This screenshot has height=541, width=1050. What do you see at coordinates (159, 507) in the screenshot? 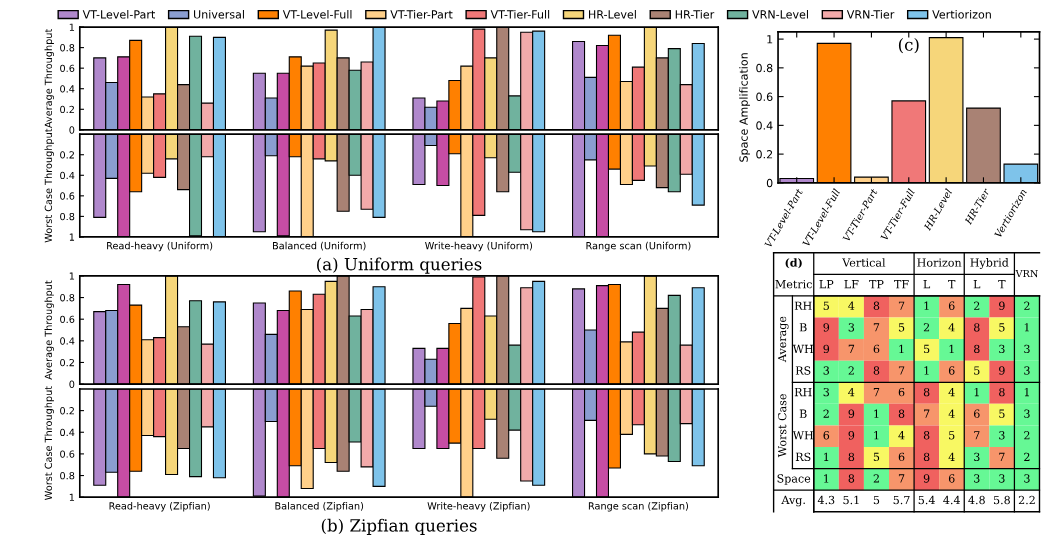
I see `x-tick-label: Read-heavy (Zipfian)` at bounding box center [159, 507].